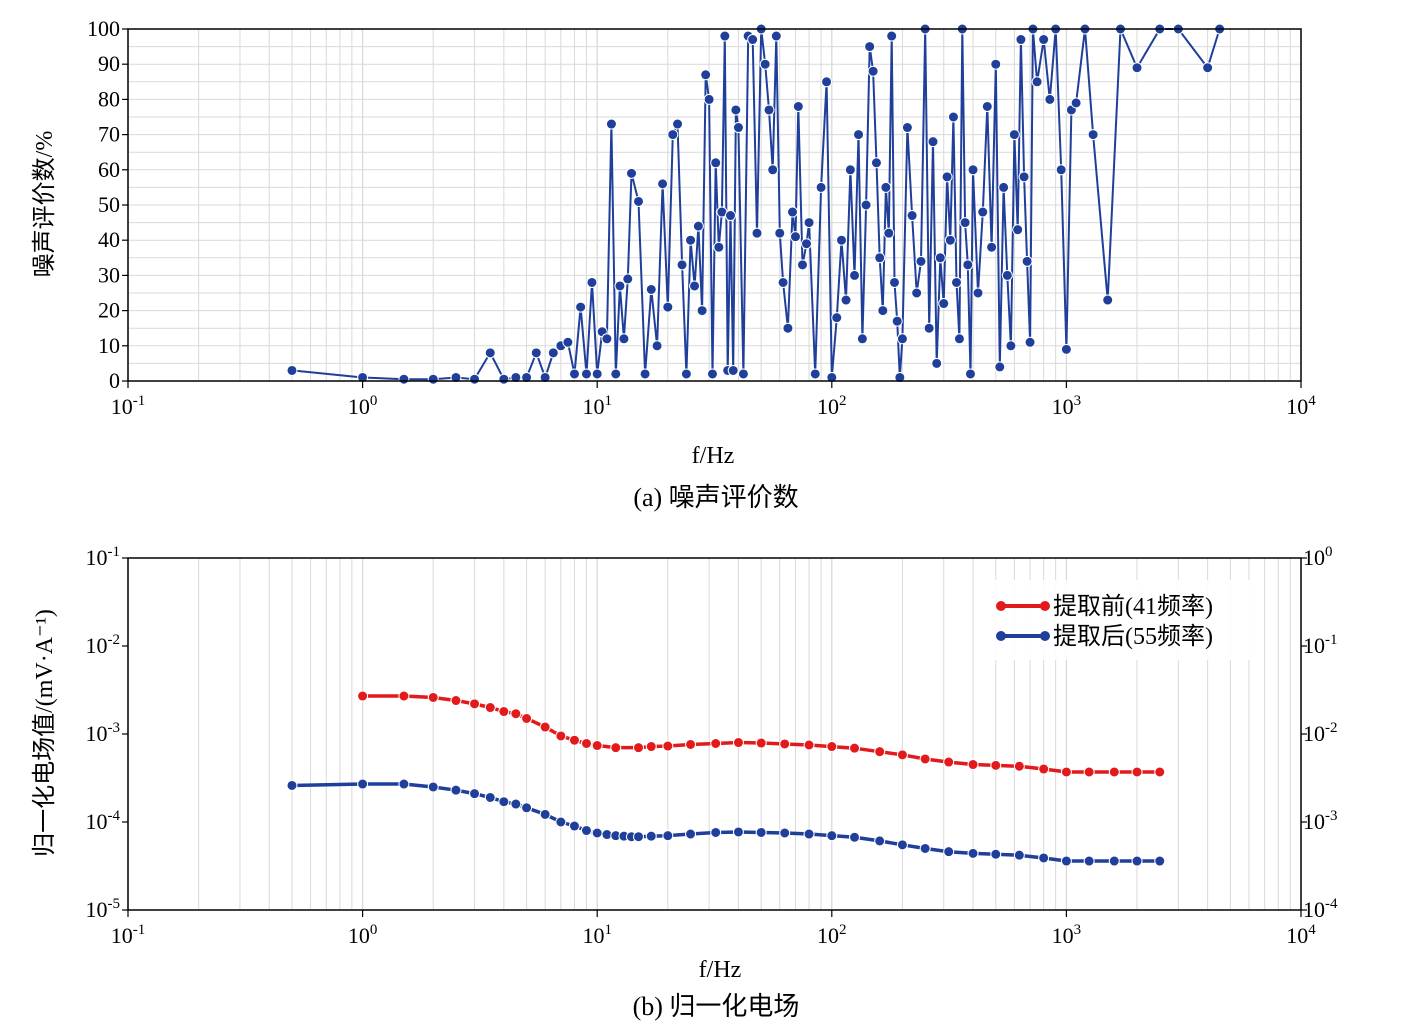  I want to click on y2-tick-label: 10-4, so click(1320, 909).